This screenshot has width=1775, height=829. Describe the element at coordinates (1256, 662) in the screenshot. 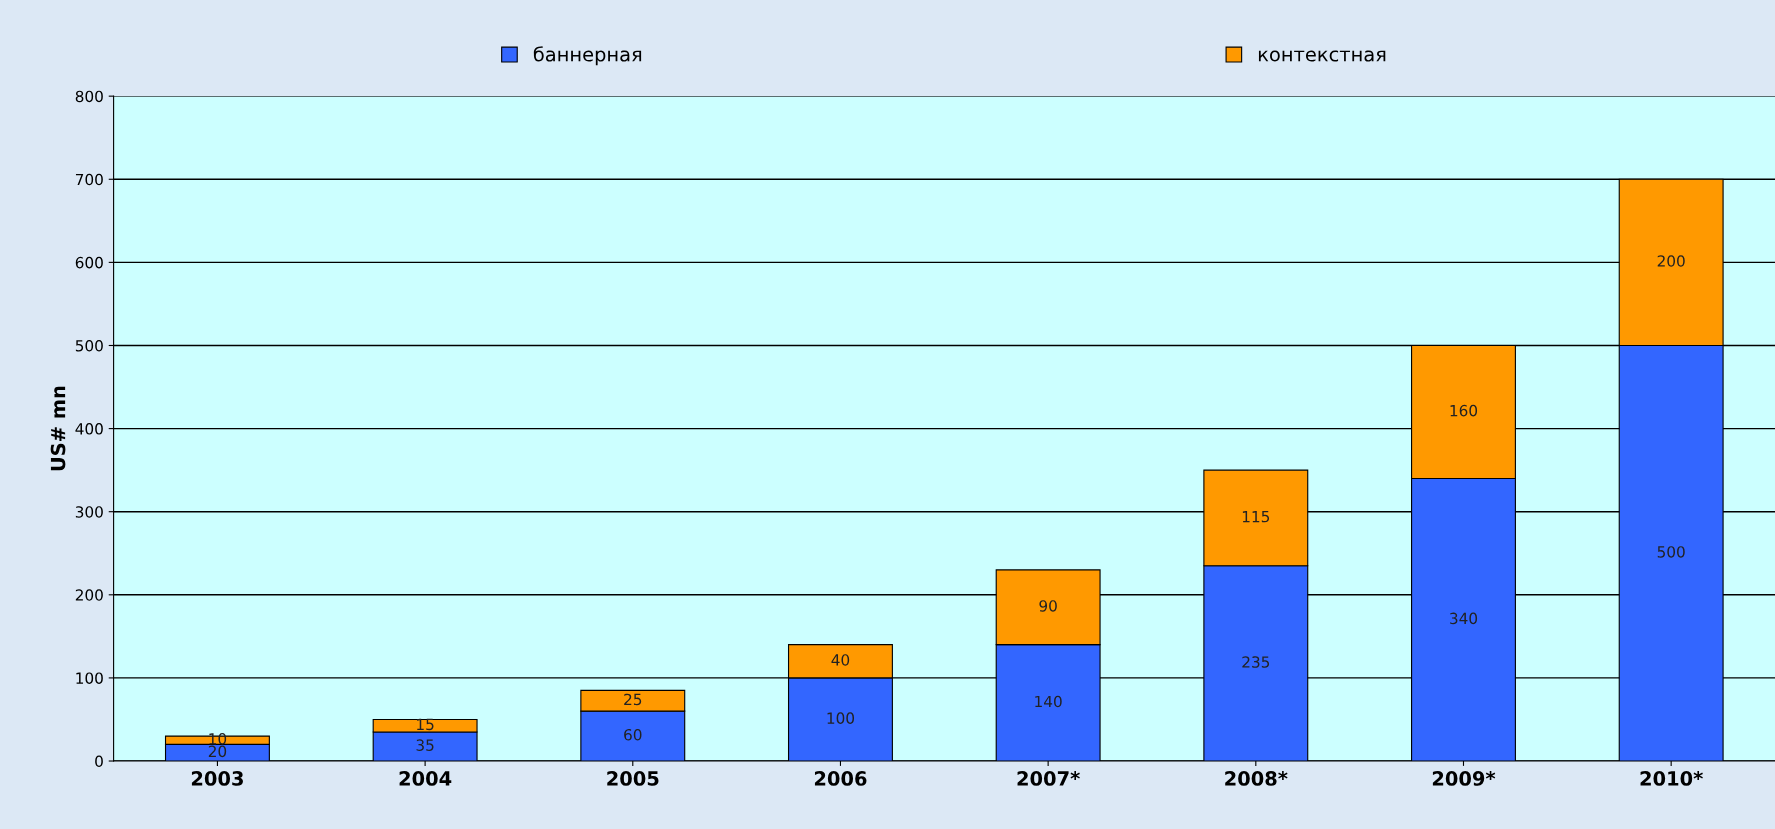

I see `data-label: 235` at that location.